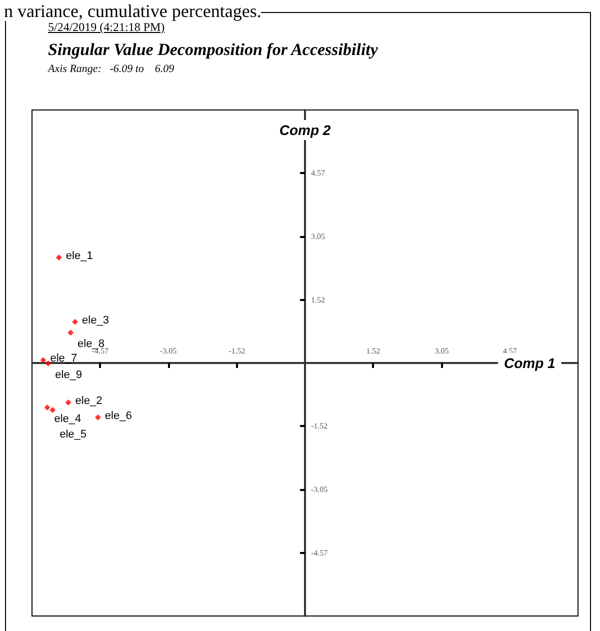 The width and height of the screenshot is (600, 631). What do you see at coordinates (318, 236) in the screenshot?
I see `y-tick-label: 3.05` at bounding box center [318, 236].